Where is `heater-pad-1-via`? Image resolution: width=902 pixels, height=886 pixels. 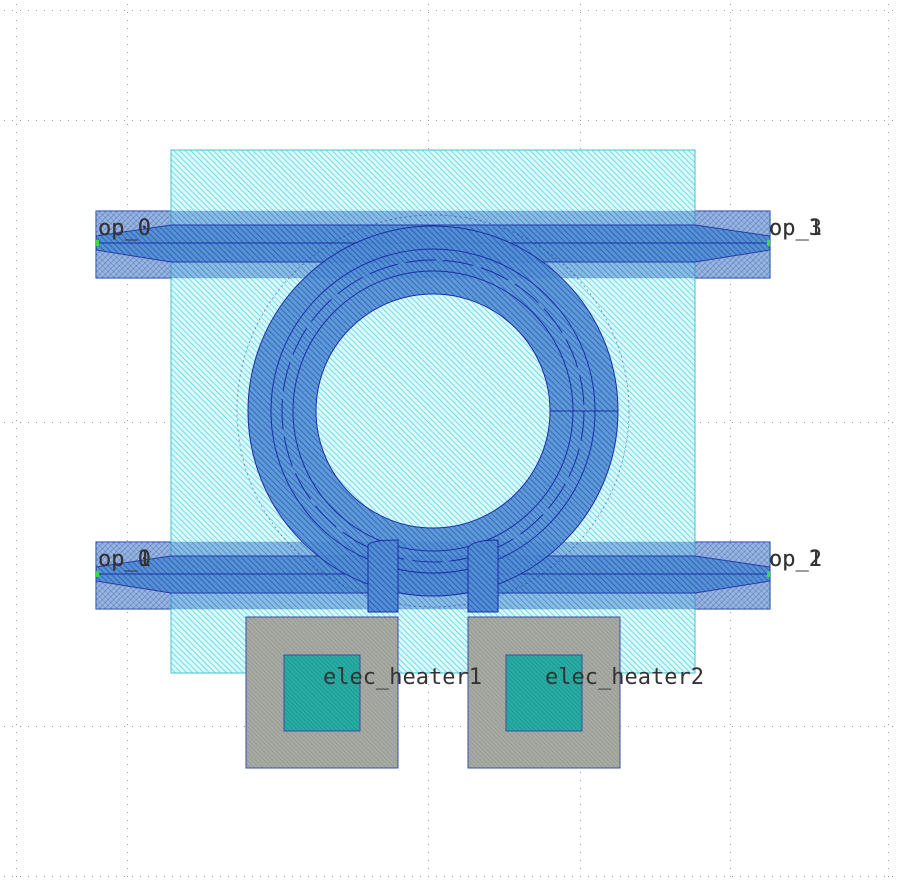 heater-pad-1-via is located at coordinates (322, 693).